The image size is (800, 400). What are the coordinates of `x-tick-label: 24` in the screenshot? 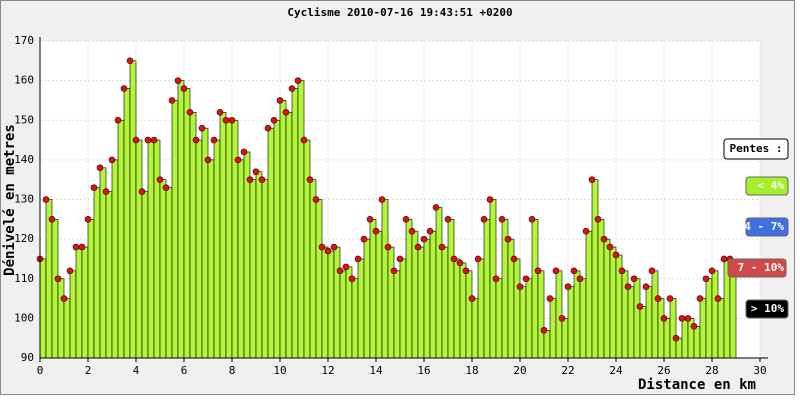 It's located at (616, 370).